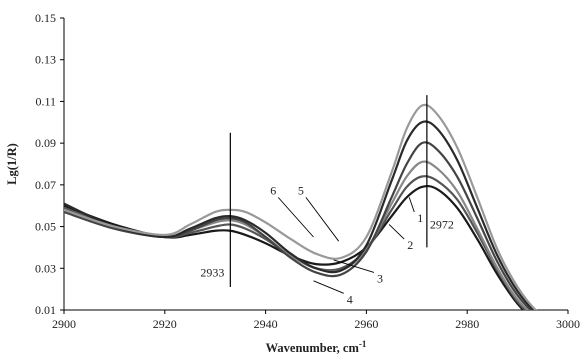 This screenshot has width=586, height=361. What do you see at coordinates (45, 143) in the screenshot?
I see `y-tick-label: 0.09` at bounding box center [45, 143].